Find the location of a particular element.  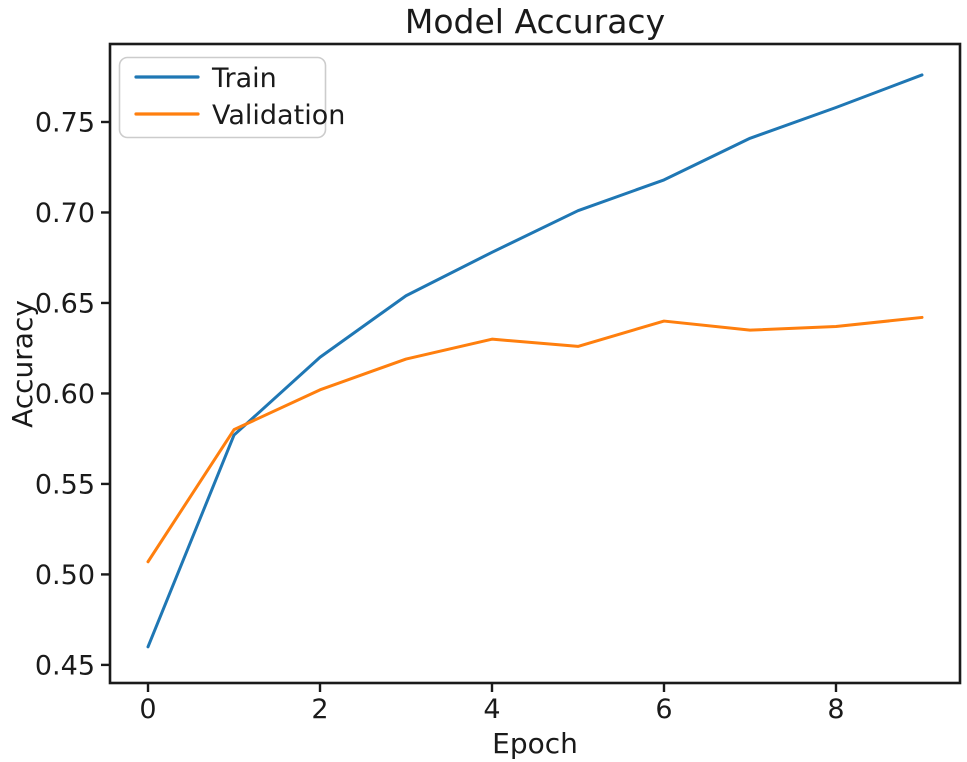

y-axis-label: Accuracy is located at coordinates (22, 364).